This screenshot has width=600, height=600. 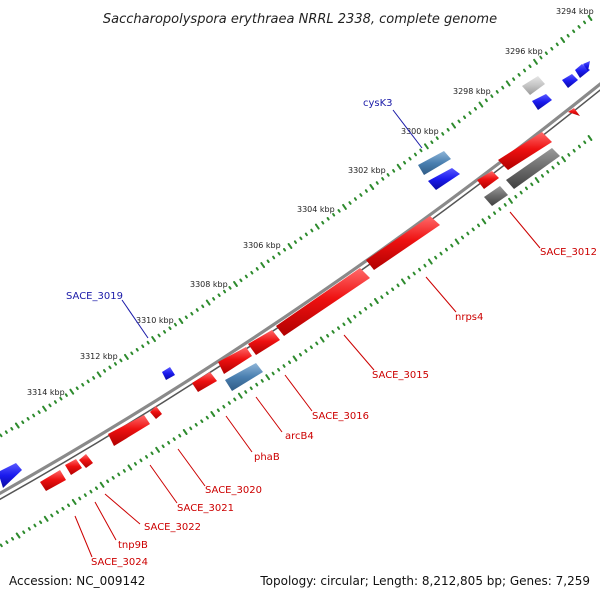 What do you see at coordinates (235, 360) in the screenshot?
I see `feature-phab` at bounding box center [235, 360].